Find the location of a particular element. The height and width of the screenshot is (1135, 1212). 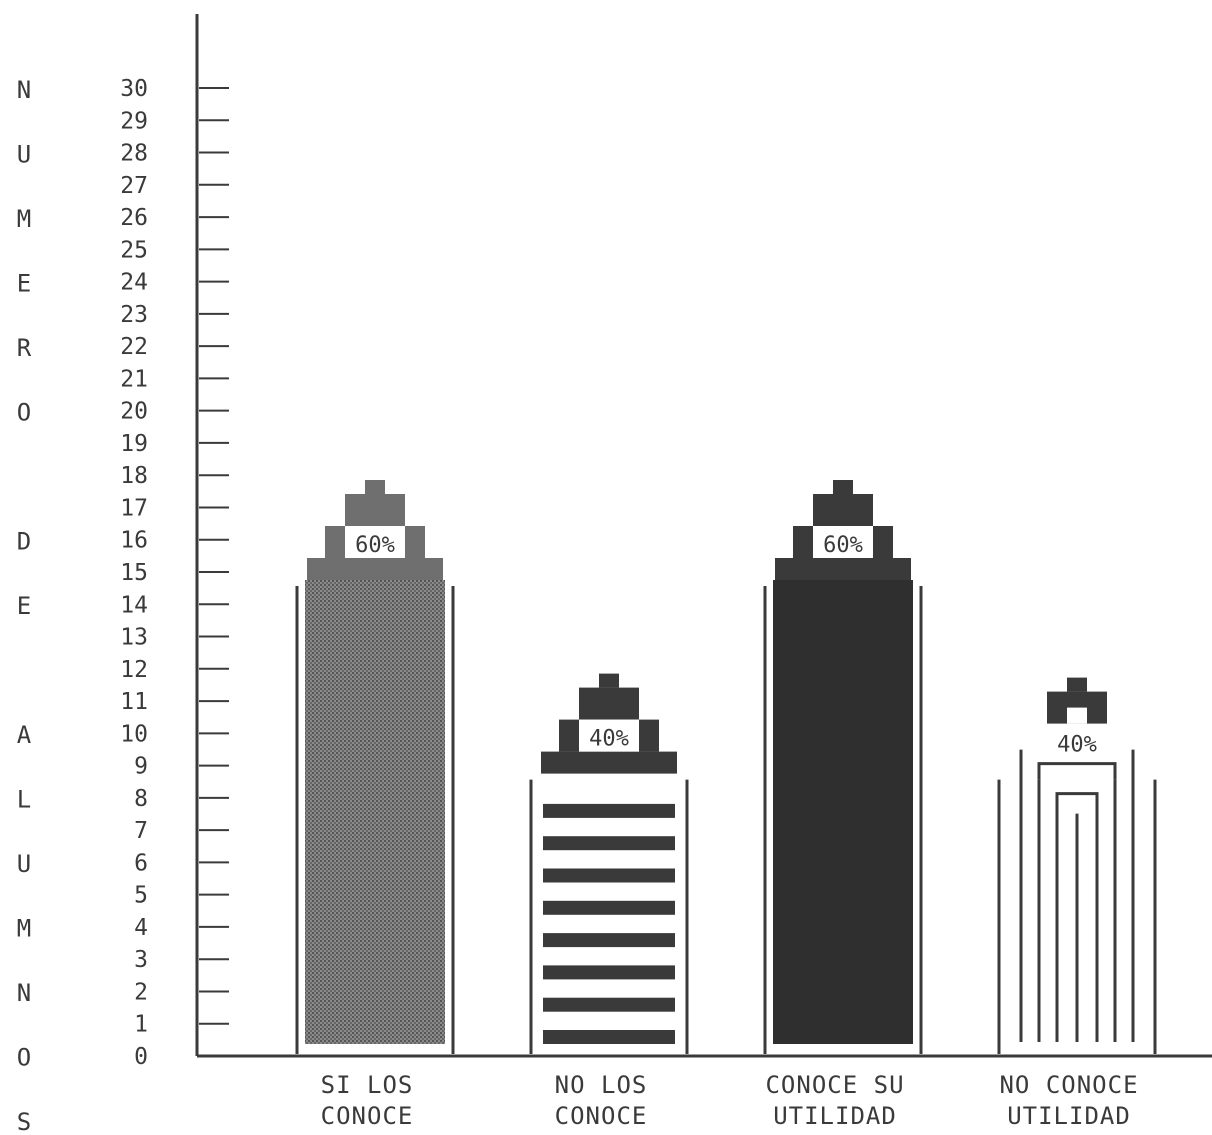

y-tick-label: 21 is located at coordinates (134, 379).